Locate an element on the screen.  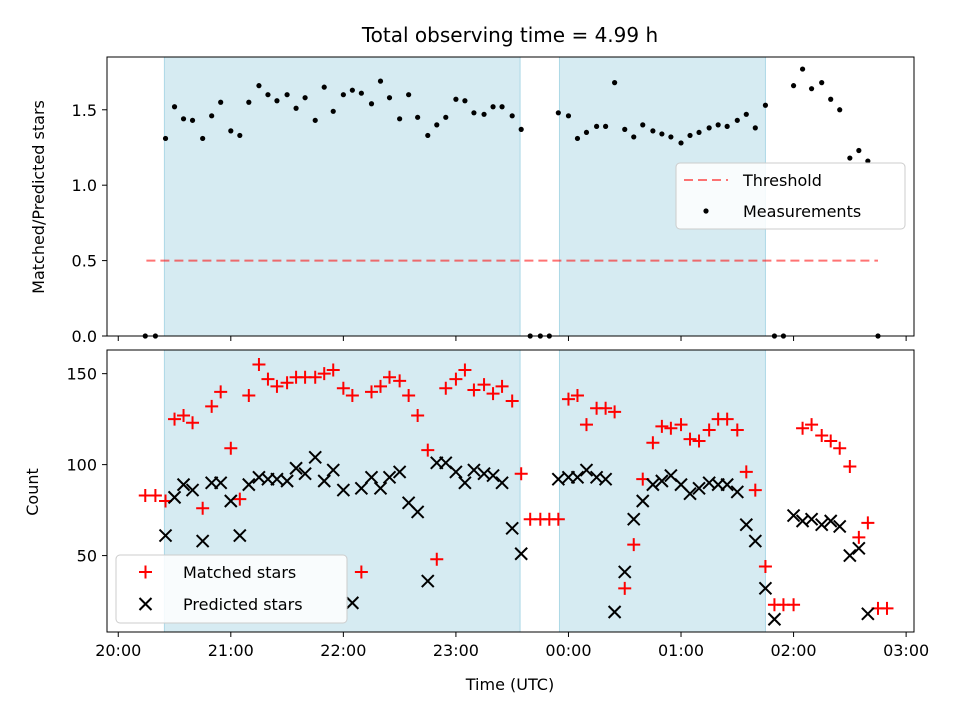
bottom-ytick-label-2: 150 is located at coordinates (81, 374).